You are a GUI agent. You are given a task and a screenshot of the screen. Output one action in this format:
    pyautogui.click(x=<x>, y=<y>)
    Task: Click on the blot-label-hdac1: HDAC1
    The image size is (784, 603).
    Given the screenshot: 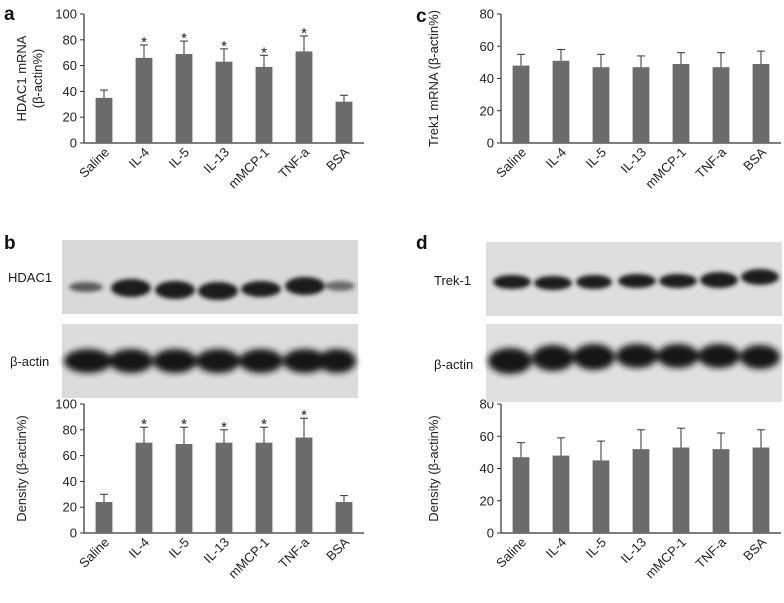 What is the action you would take?
    pyautogui.click(x=30, y=277)
    